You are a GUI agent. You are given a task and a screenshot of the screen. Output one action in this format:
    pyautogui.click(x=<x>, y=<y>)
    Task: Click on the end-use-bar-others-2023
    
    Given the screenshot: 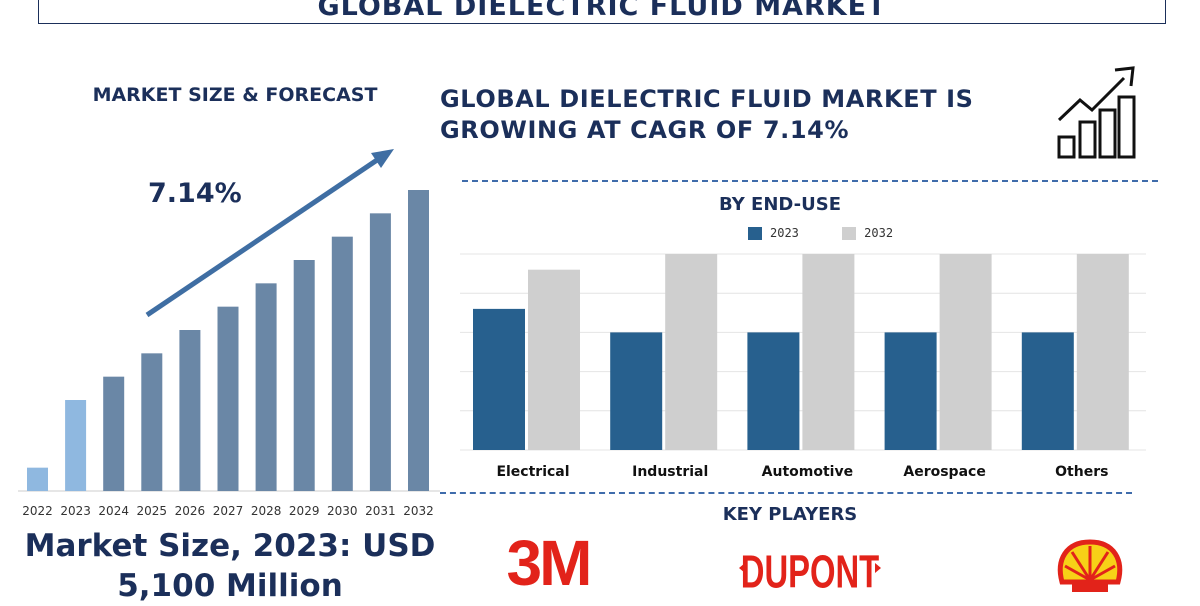 What is the action you would take?
    pyautogui.click(x=1047, y=391)
    